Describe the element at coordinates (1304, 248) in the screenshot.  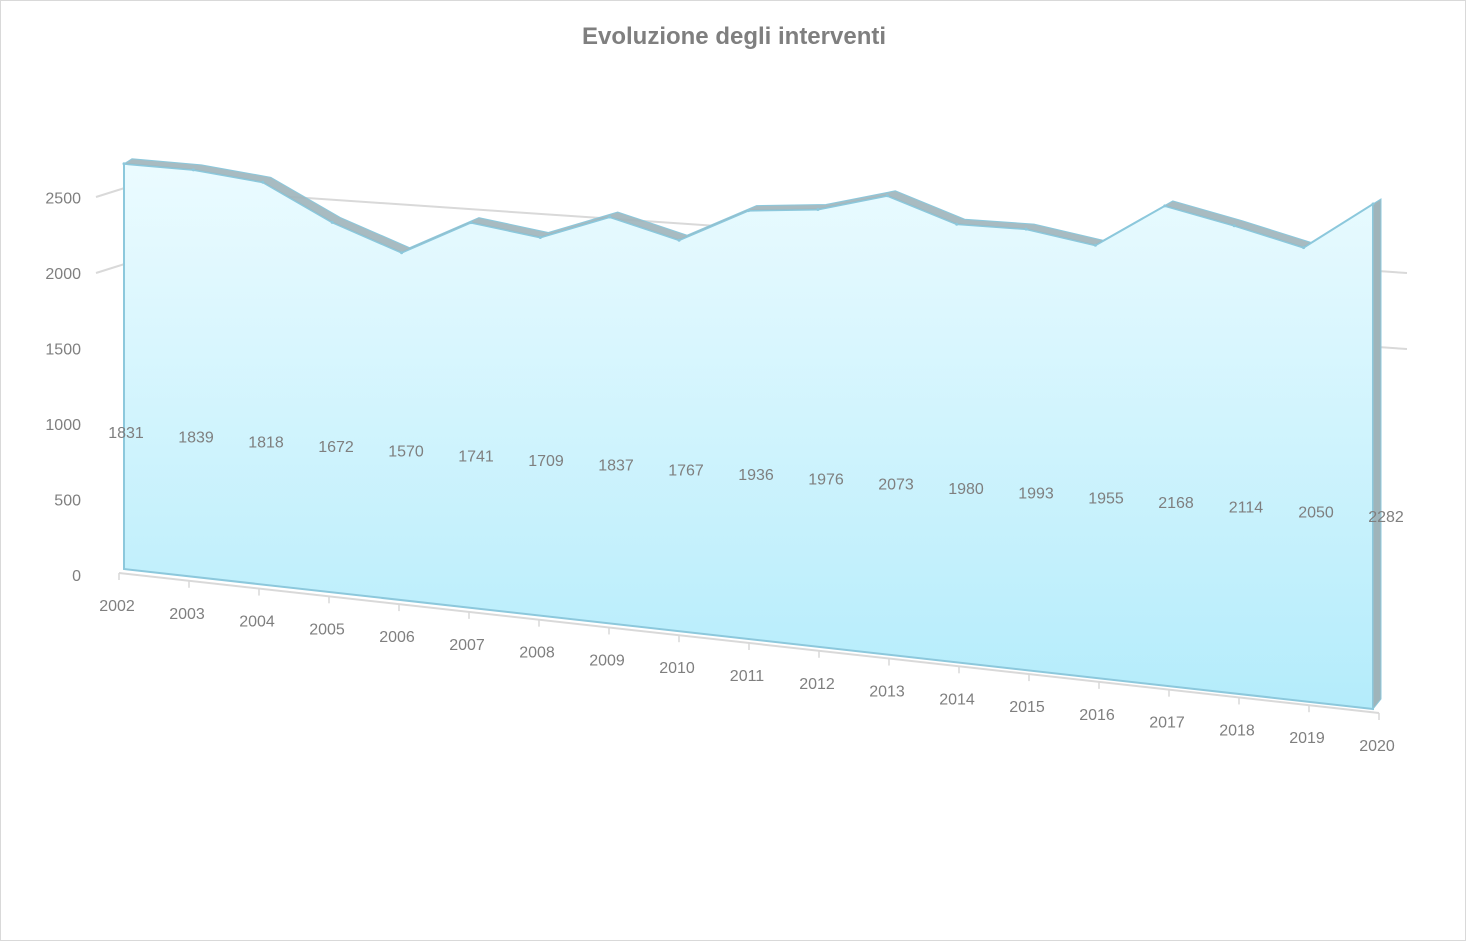
I see `data-point-2019` at that location.